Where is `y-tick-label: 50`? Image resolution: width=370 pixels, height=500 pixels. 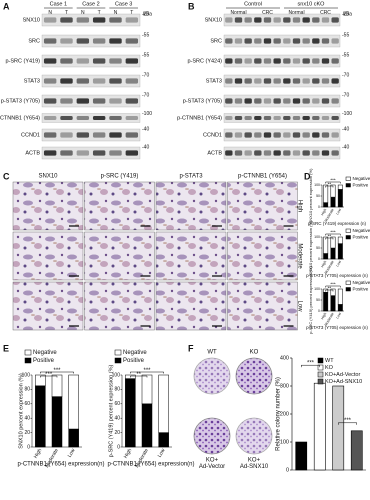 y-tick-label: 50 is located at coordinates (318, 196).